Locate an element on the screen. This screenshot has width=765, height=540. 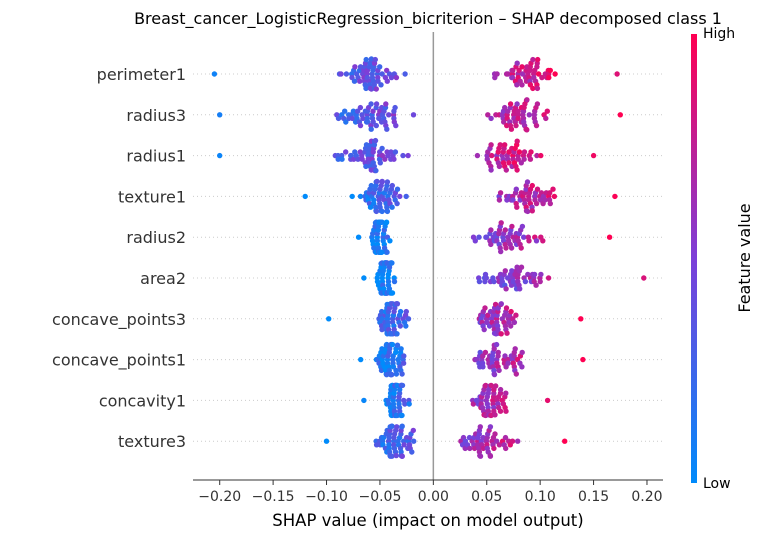
x-tick-label: −0.10 is located at coordinates (326, 497).